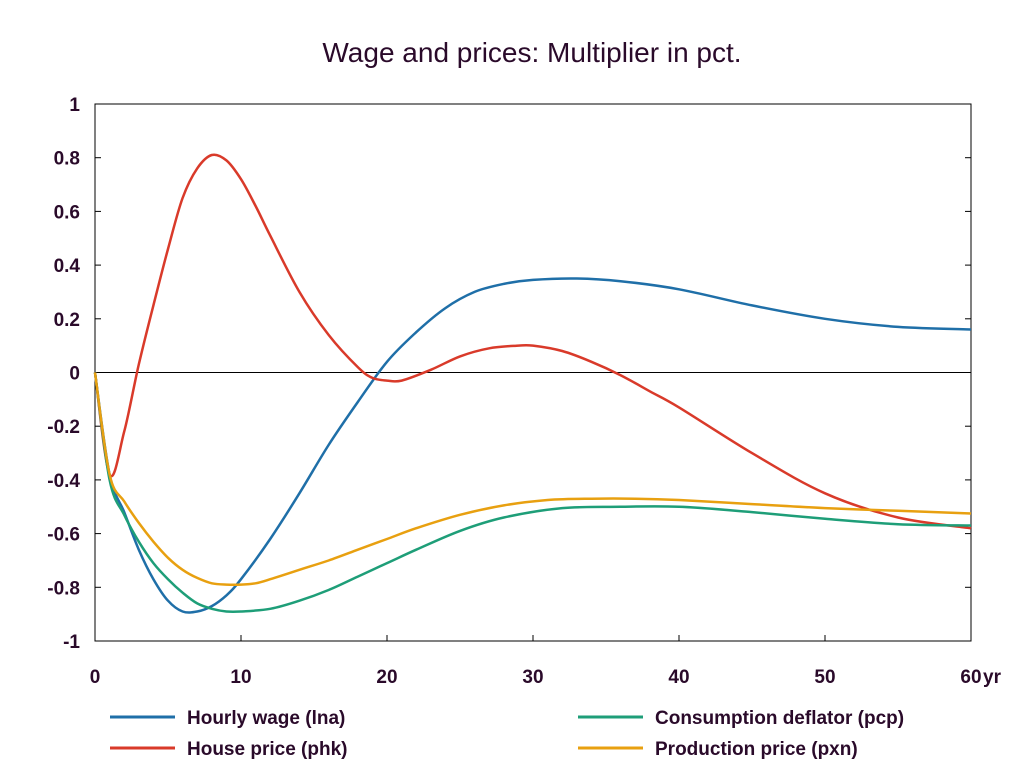 The height and width of the screenshot is (778, 1024). I want to click on x-tick-label: 0, so click(95, 677).